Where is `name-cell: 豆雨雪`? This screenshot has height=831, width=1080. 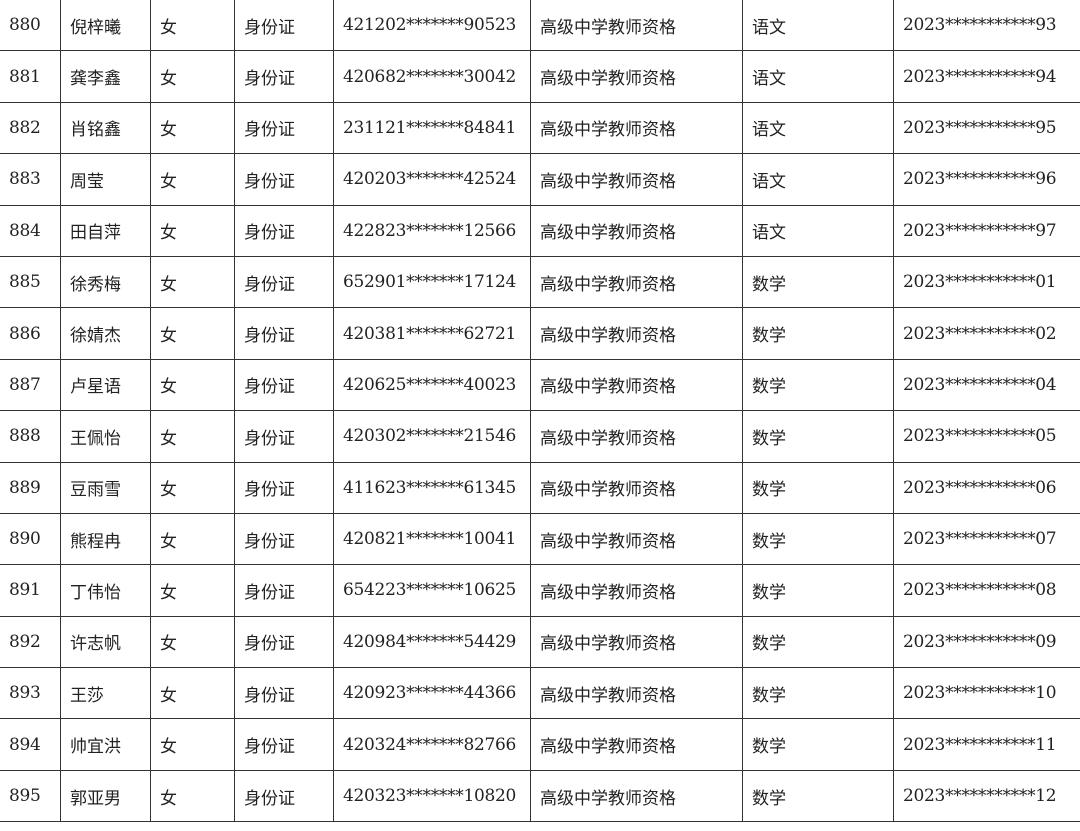
name-cell: 豆雨雪 is located at coordinates (105, 487).